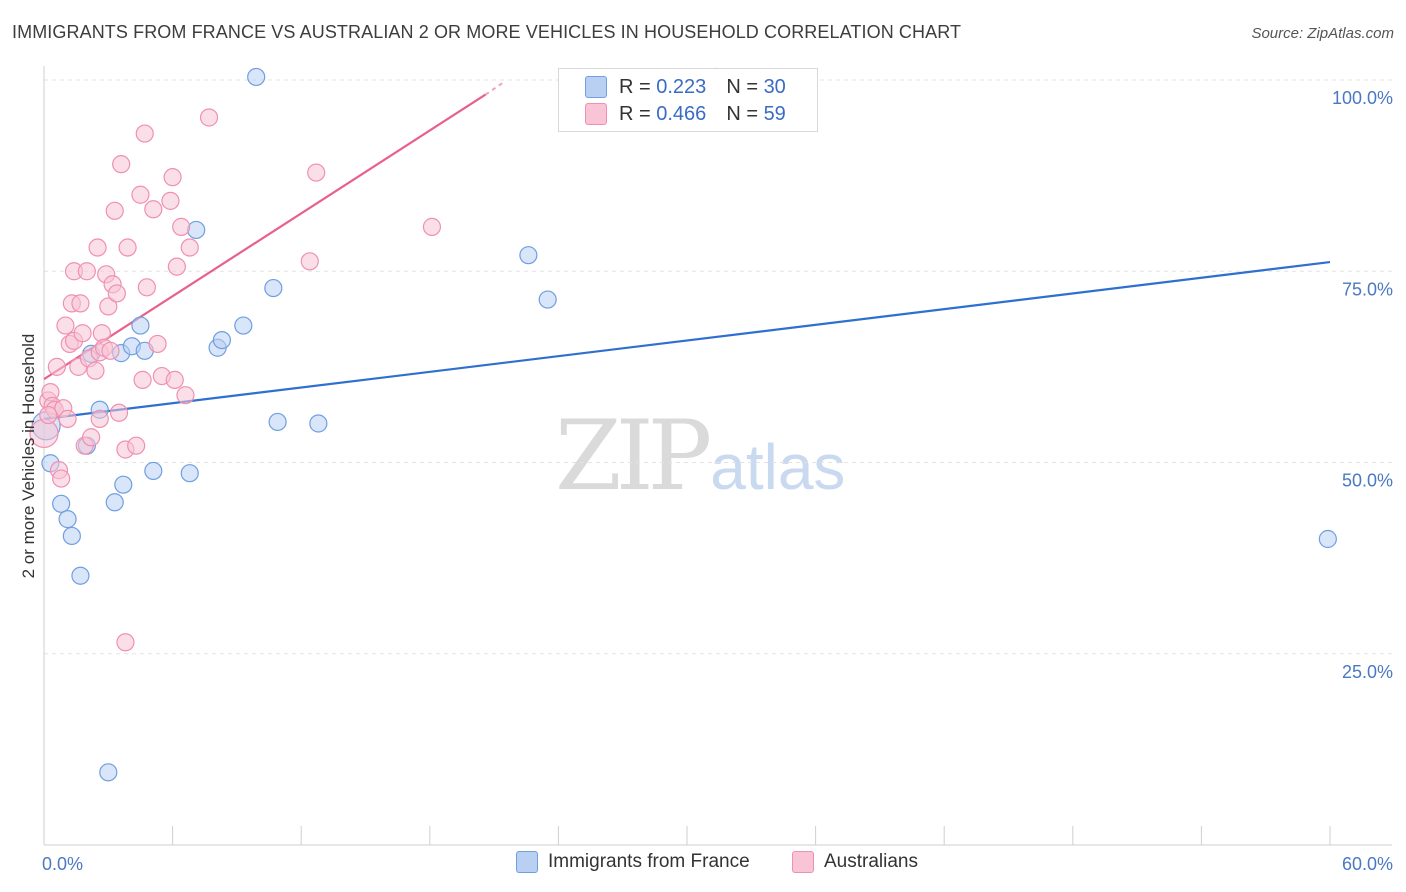 Image resolution: width=1406 pixels, height=892 pixels. I want to click on stats-legend-row-france: R = 0.223 N = 30, so click(685, 87).